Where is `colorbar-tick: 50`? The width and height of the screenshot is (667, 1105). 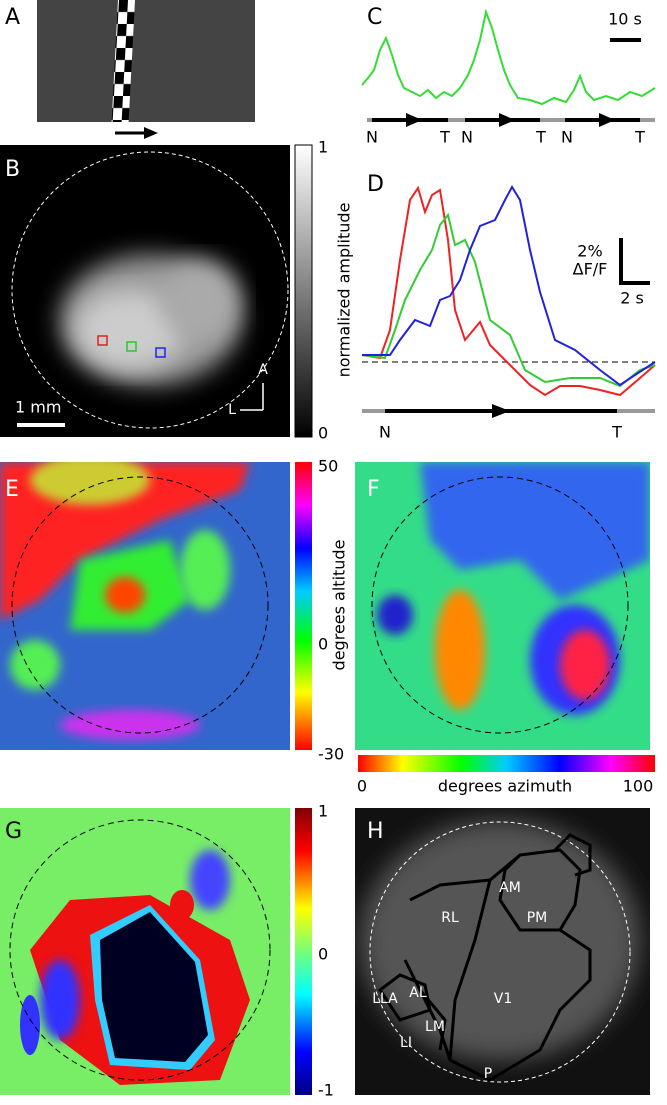 colorbar-tick: 50 is located at coordinates (328, 466).